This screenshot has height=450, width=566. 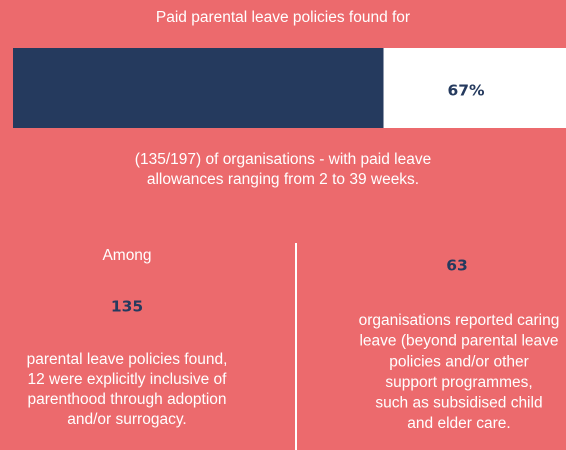 I want to click on right-number: 63, so click(x=457, y=266).